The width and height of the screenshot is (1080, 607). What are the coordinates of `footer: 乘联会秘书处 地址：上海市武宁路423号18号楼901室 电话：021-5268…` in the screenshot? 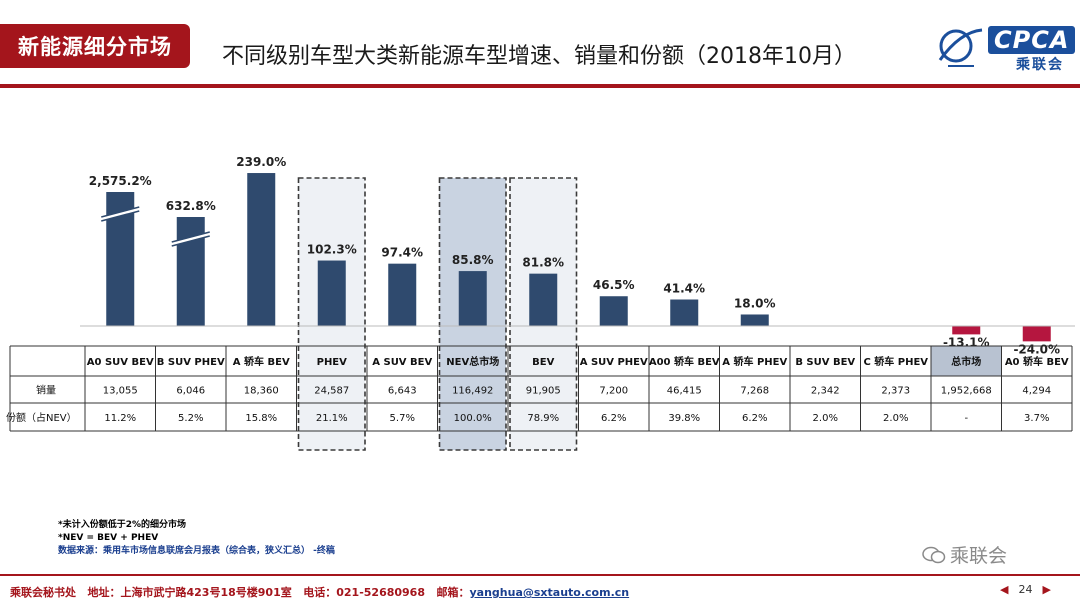 It's located at (319, 592).